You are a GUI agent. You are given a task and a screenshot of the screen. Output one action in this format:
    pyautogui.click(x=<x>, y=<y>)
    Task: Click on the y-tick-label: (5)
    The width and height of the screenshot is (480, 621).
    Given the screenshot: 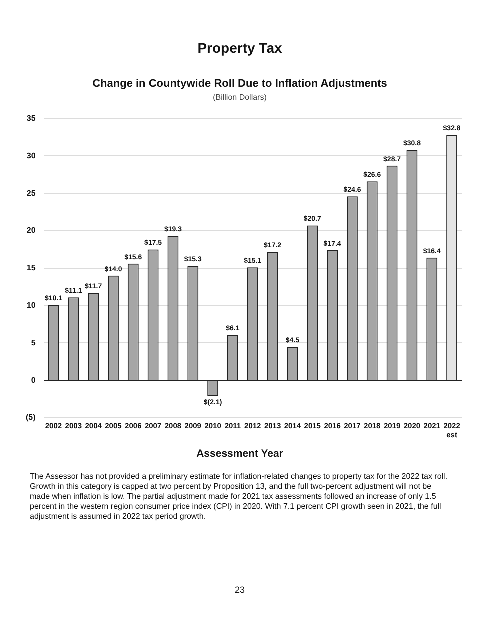 What is the action you would take?
    pyautogui.click(x=31, y=417)
    